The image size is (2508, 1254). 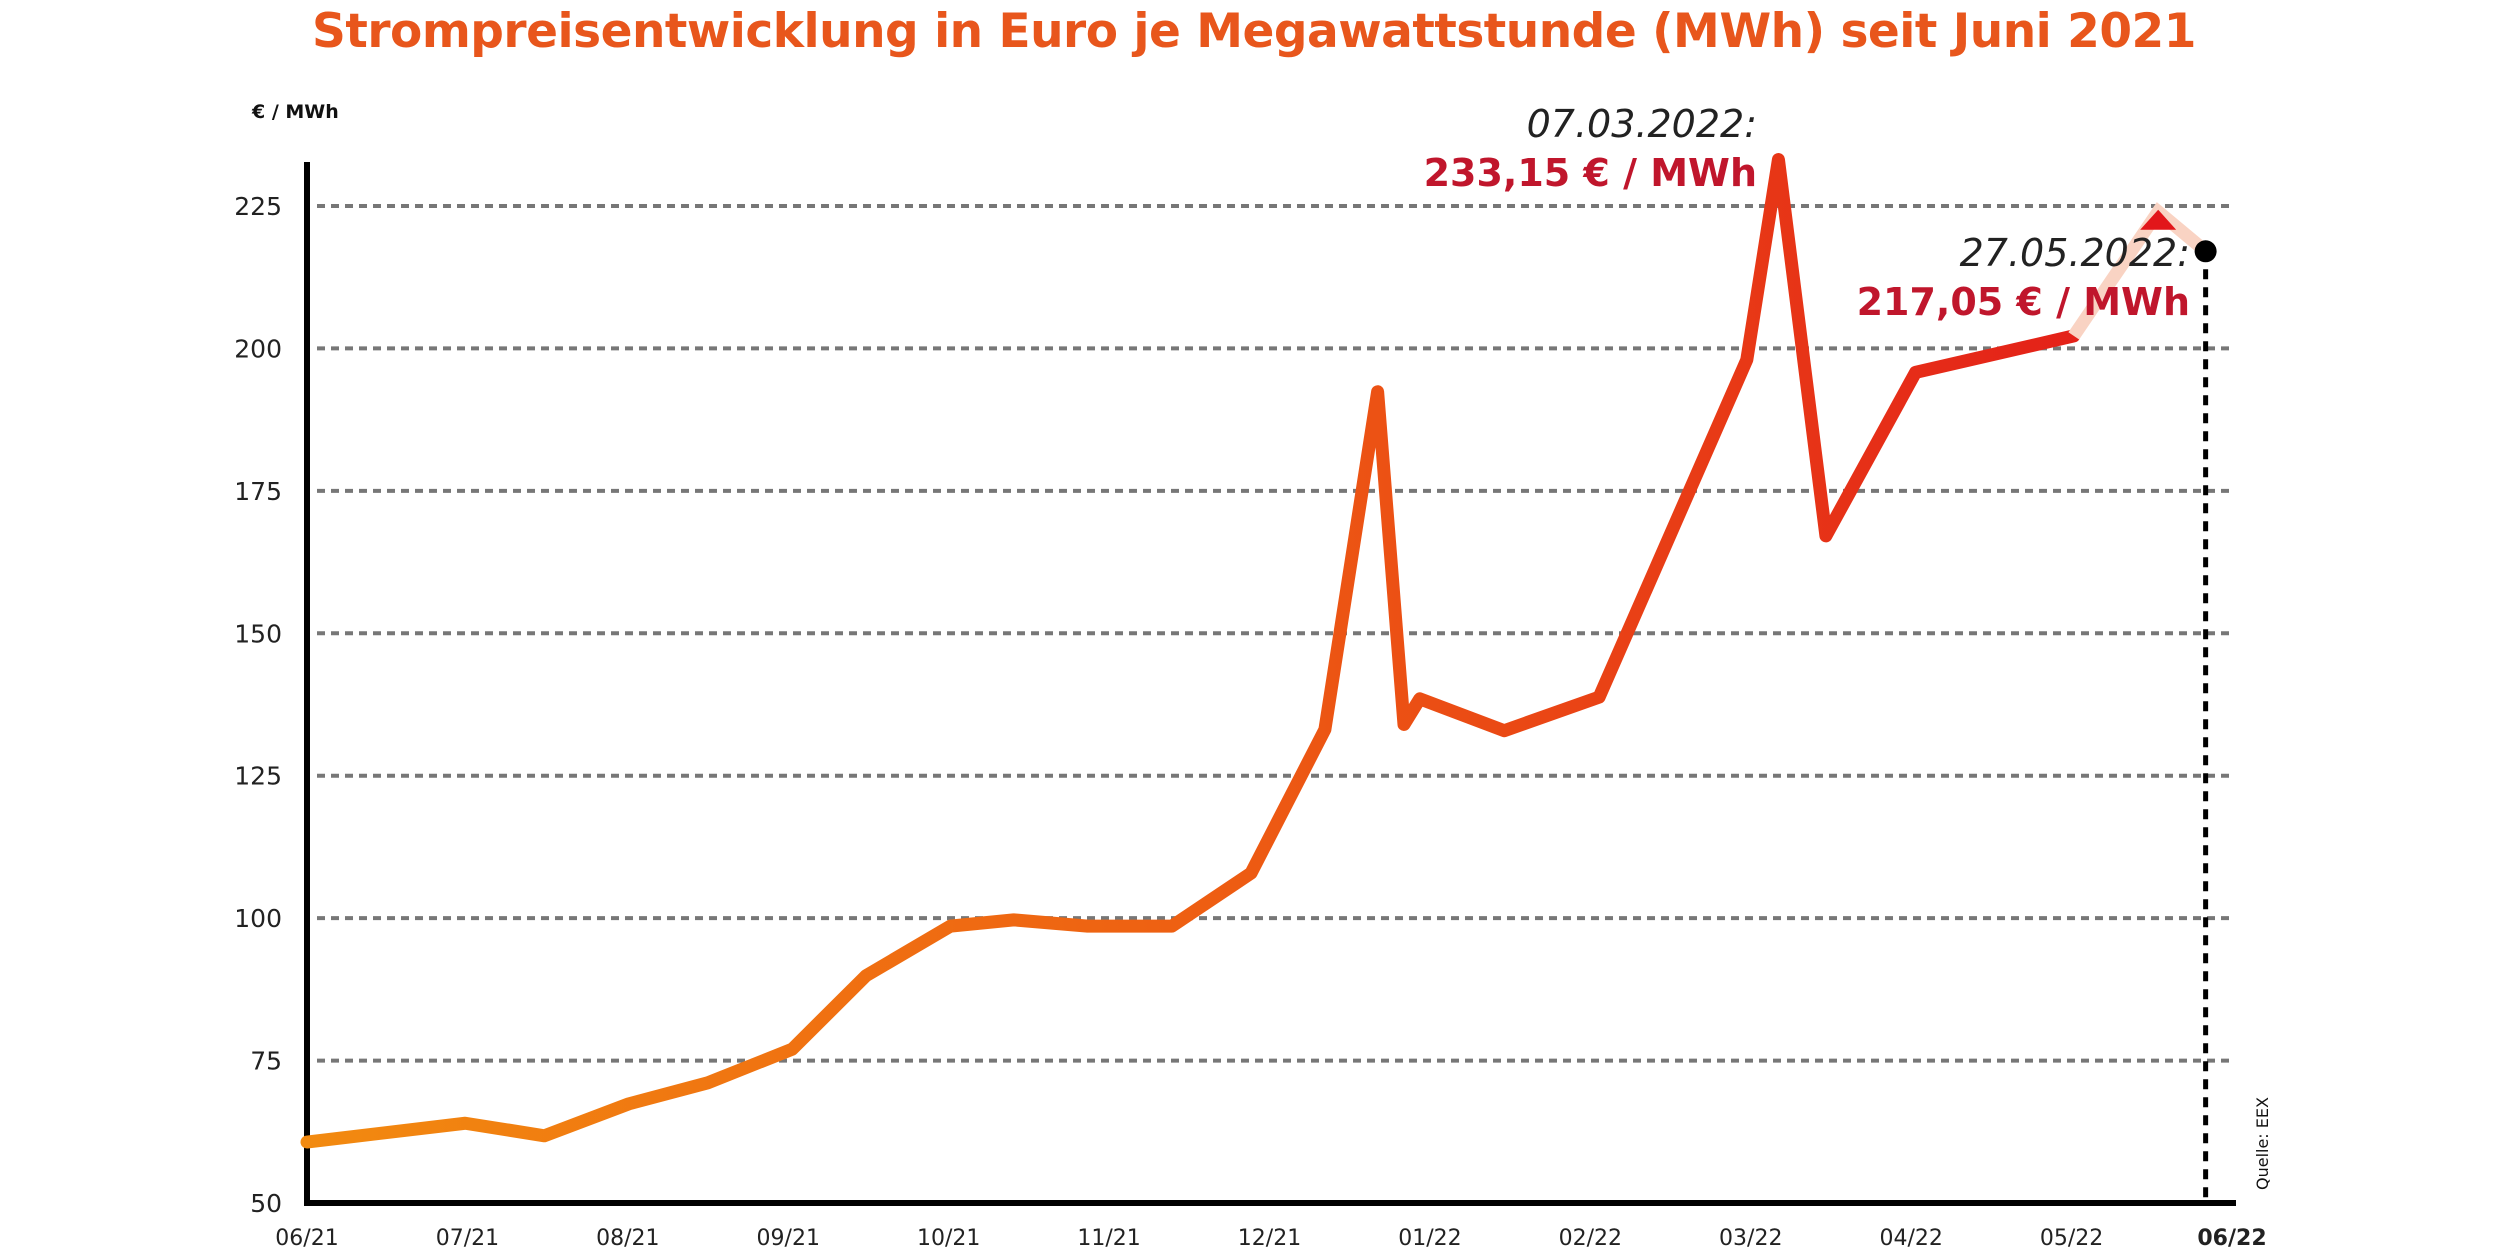 What do you see at coordinates (258, 633) in the screenshot?
I see `y-tick-label: 150` at bounding box center [258, 633].